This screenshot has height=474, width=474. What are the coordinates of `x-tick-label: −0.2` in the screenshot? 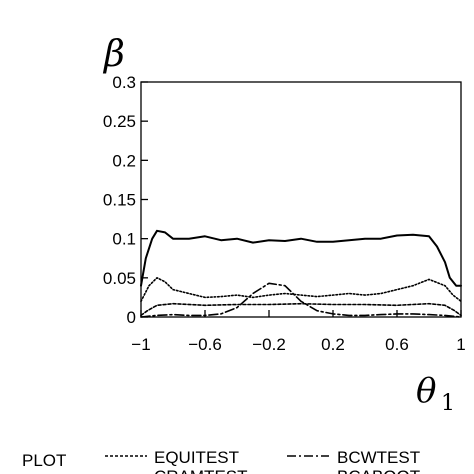 It's located at (269, 344).